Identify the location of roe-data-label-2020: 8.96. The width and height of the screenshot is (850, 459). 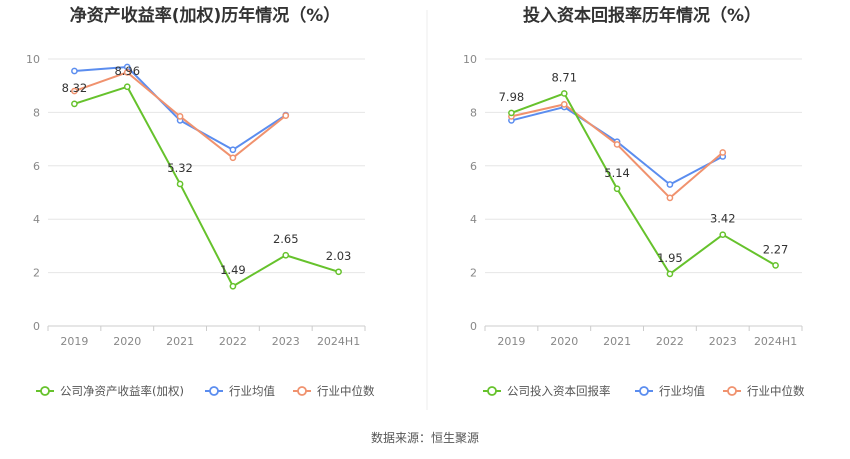
(127, 71).